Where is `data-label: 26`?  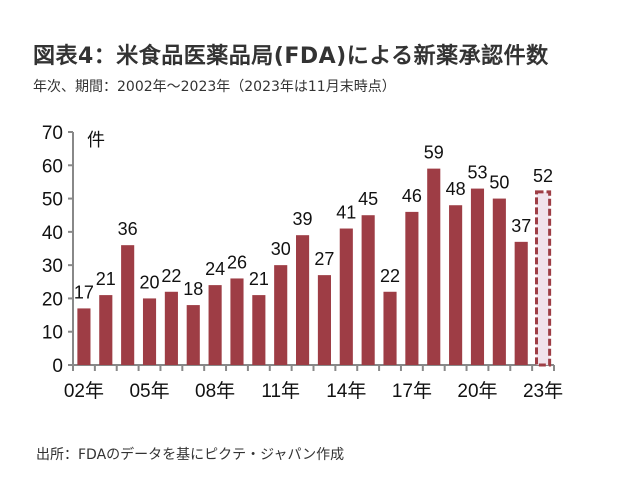 data-label: 26 is located at coordinates (237, 262).